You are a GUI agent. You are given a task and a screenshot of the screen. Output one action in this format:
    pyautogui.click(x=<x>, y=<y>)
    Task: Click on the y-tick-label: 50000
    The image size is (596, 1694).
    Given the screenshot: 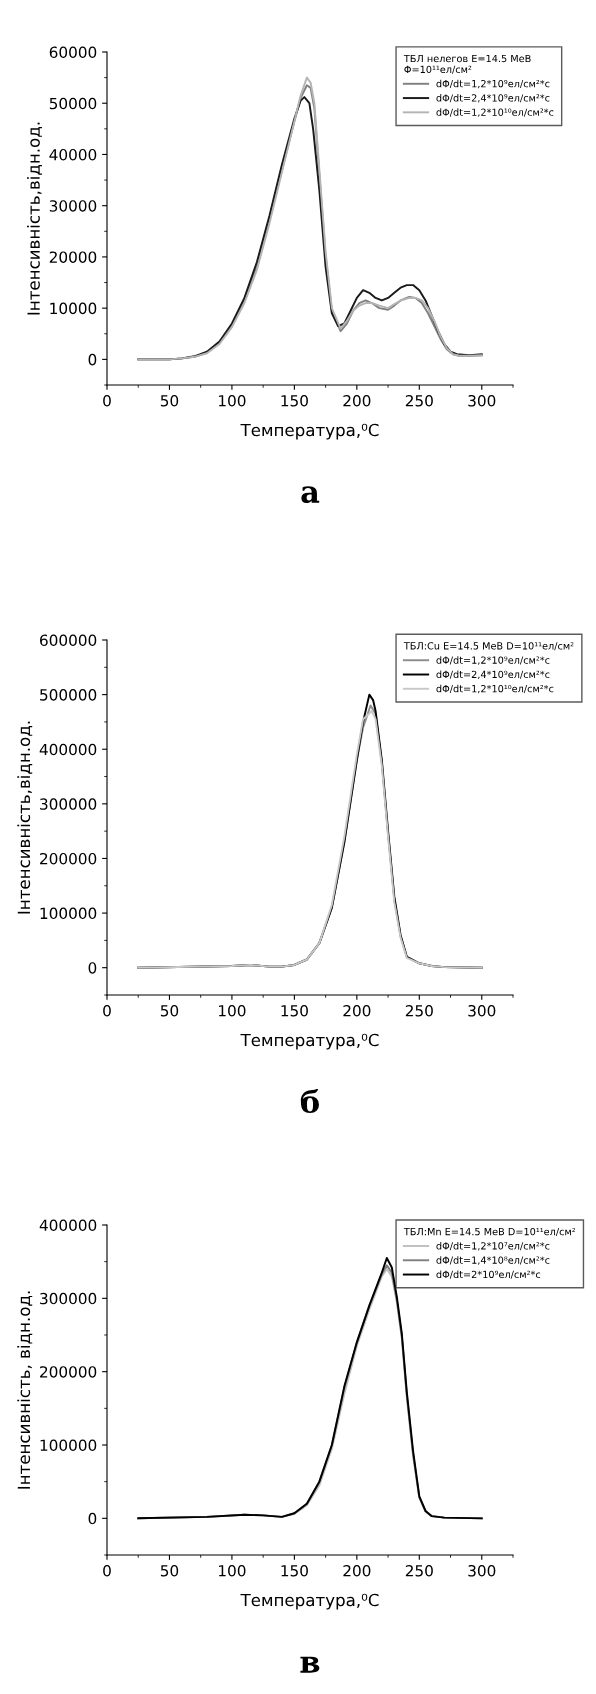 What is the action you would take?
    pyautogui.click(x=73, y=103)
    